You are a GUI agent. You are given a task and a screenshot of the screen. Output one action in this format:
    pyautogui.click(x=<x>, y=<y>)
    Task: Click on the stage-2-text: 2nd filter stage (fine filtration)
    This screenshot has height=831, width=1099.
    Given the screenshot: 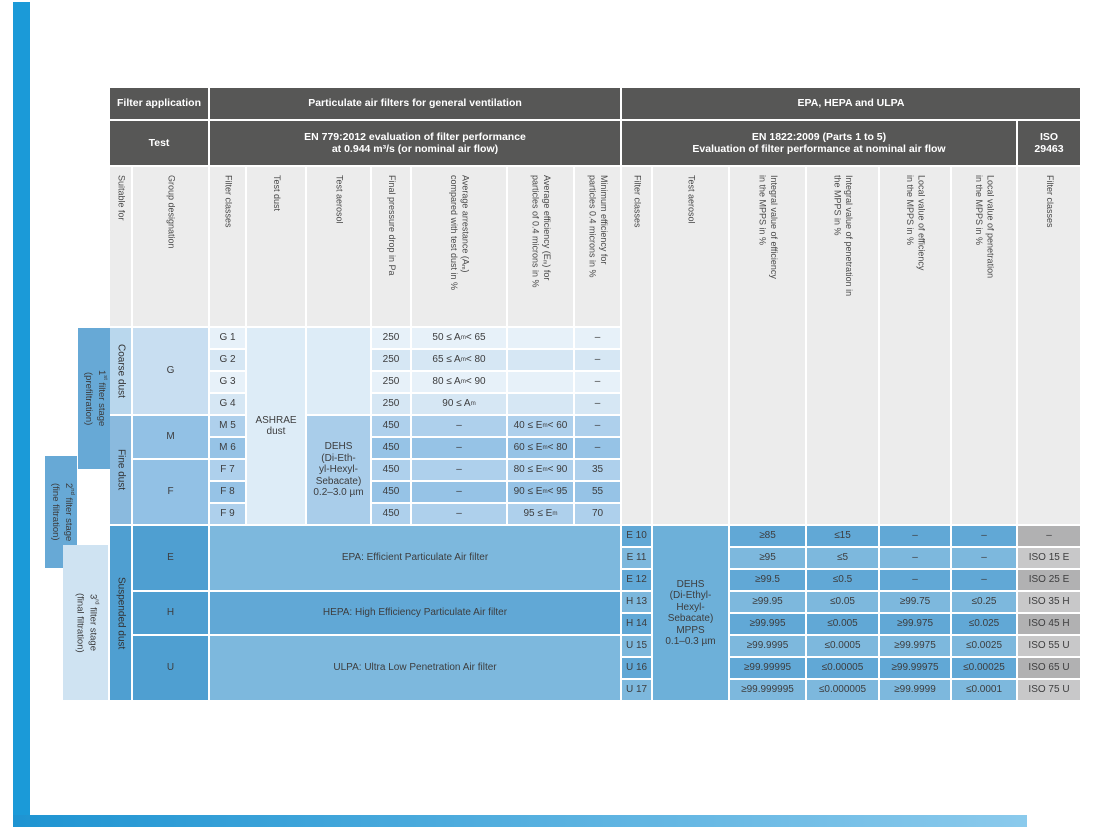 What is the action you would take?
    pyautogui.click(x=62, y=512)
    